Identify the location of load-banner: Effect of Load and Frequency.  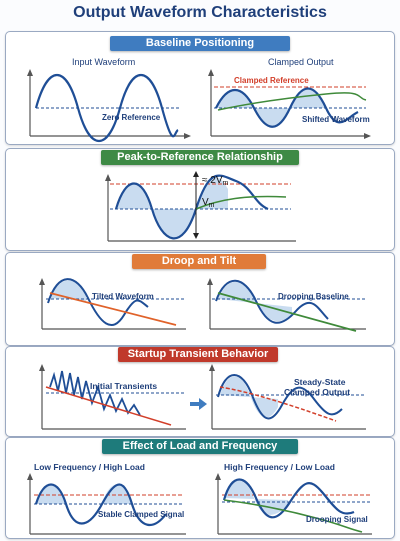
(200, 446).